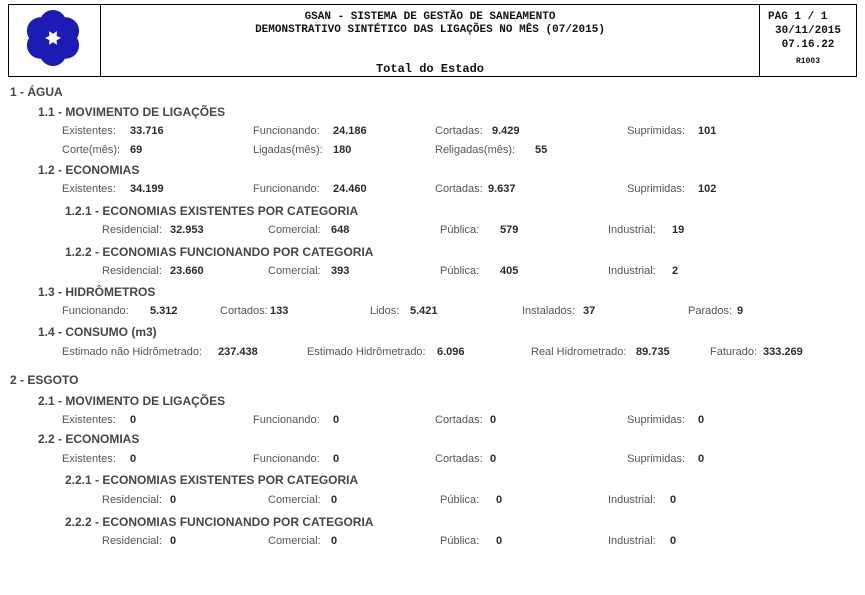  What do you see at coordinates (340, 271) in the screenshot?
I see `field-value: 393` at bounding box center [340, 271].